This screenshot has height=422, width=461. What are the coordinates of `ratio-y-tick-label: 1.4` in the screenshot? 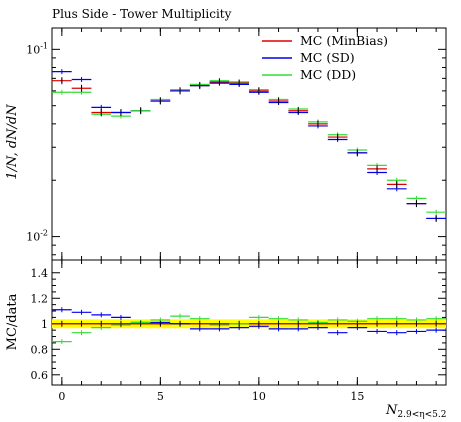 It's located at (40, 273).